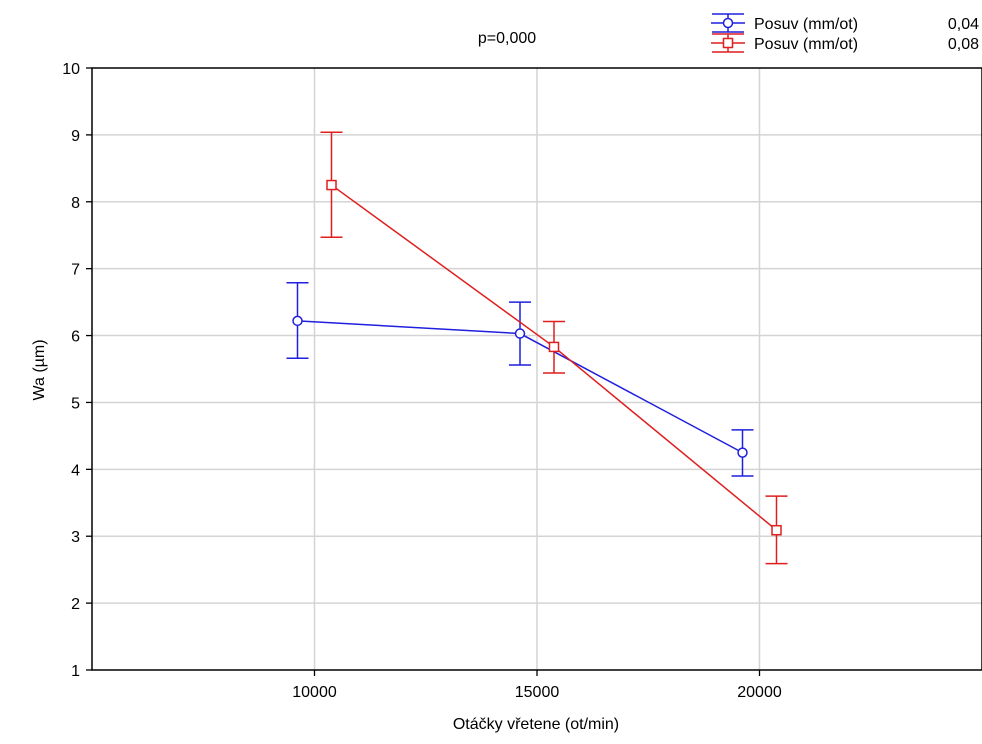 This screenshot has height=744, width=982. I want to click on x-tick-label: 20000, so click(759, 692).